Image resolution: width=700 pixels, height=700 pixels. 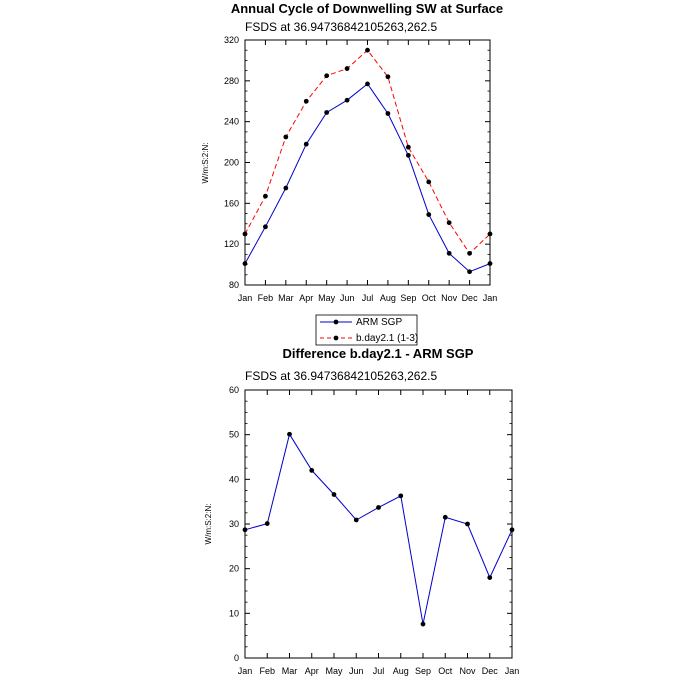 I want to click on chart-1-y-tick-label: 240, so click(x=231, y=122).